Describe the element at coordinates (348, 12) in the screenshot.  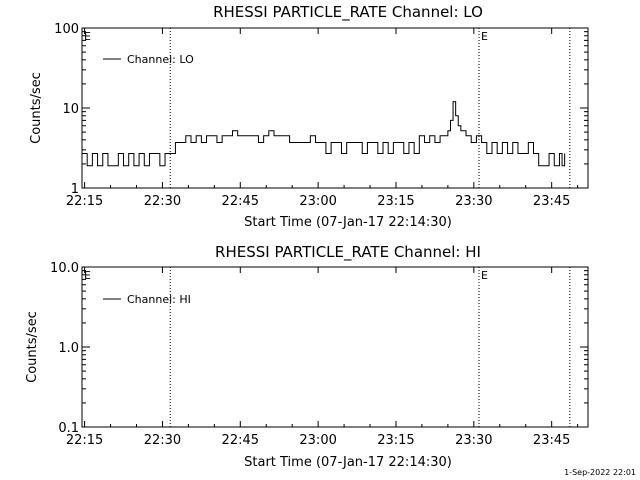
I see `chart-title: RHESSI PARTICLE_RATE Channel: LO` at that location.